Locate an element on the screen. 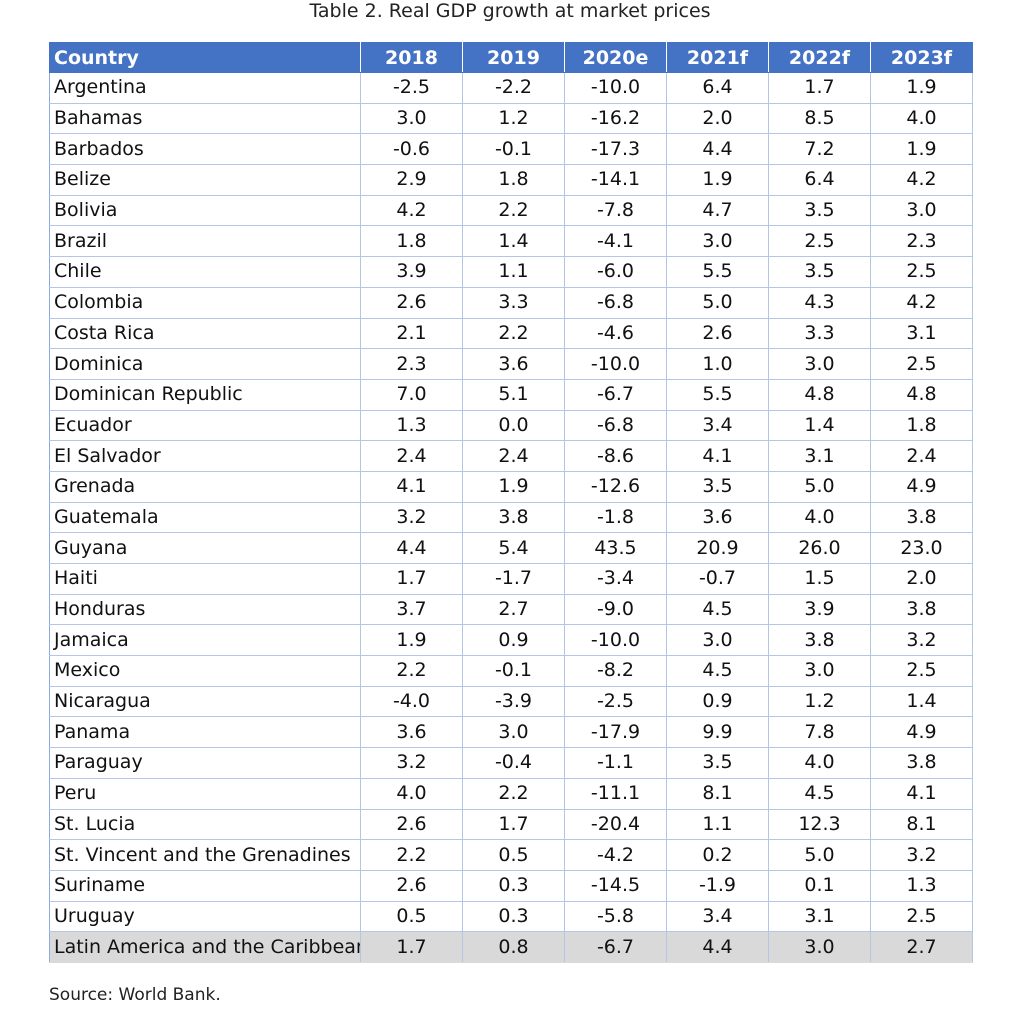 Image resolution: width=1020 pixels, height=1024 pixels. cell-2021f: 3.5 is located at coordinates (717, 763).